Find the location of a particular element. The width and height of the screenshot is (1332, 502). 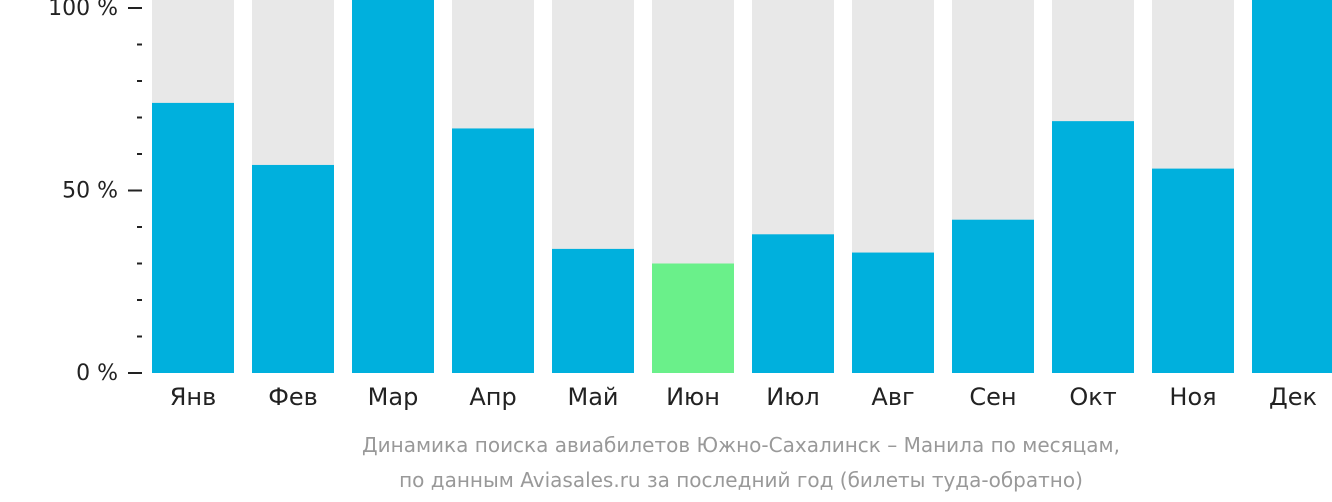

y-tick-label-100: 100 % is located at coordinates (83, 10).